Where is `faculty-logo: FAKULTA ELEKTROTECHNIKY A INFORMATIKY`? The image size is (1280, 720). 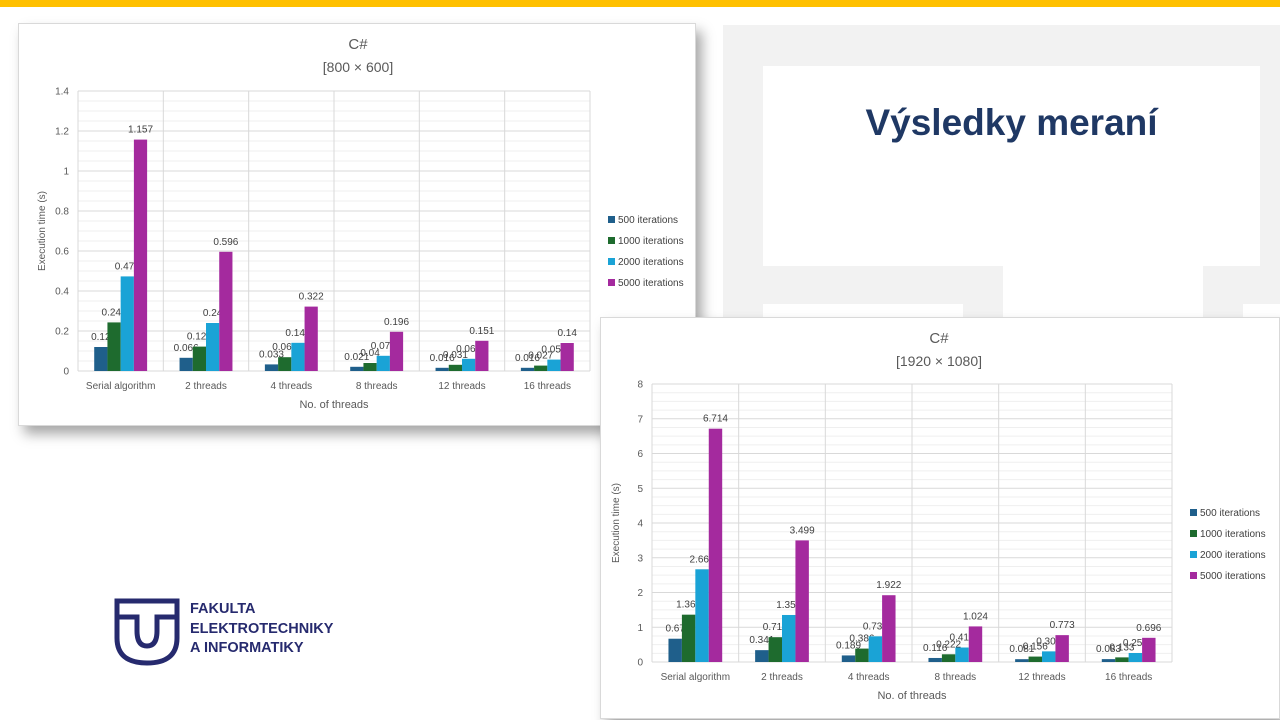 faculty-logo: FAKULTA ELEKTROTECHNIKY A INFORMATIKY is located at coordinates (244, 633).